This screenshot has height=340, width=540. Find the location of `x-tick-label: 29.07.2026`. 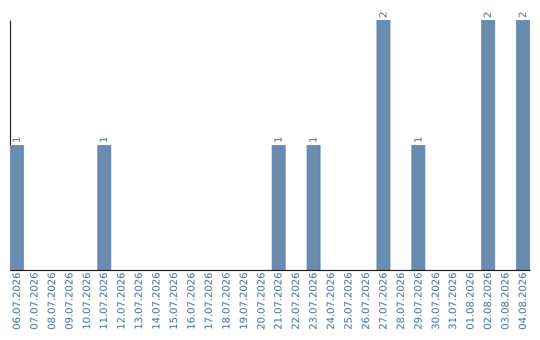

x-tick-label: 29.07.2026 is located at coordinates (418, 301).